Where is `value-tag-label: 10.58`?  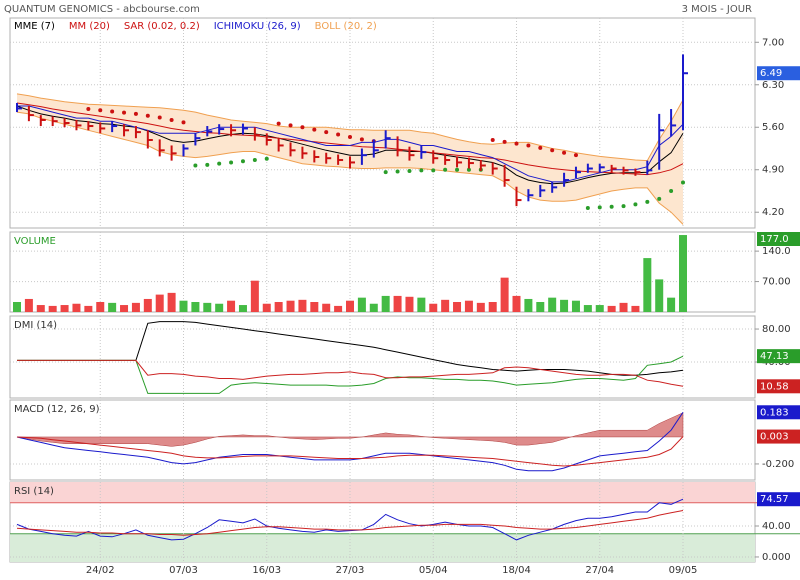 value-tag-label: 10.58 is located at coordinates (774, 386).